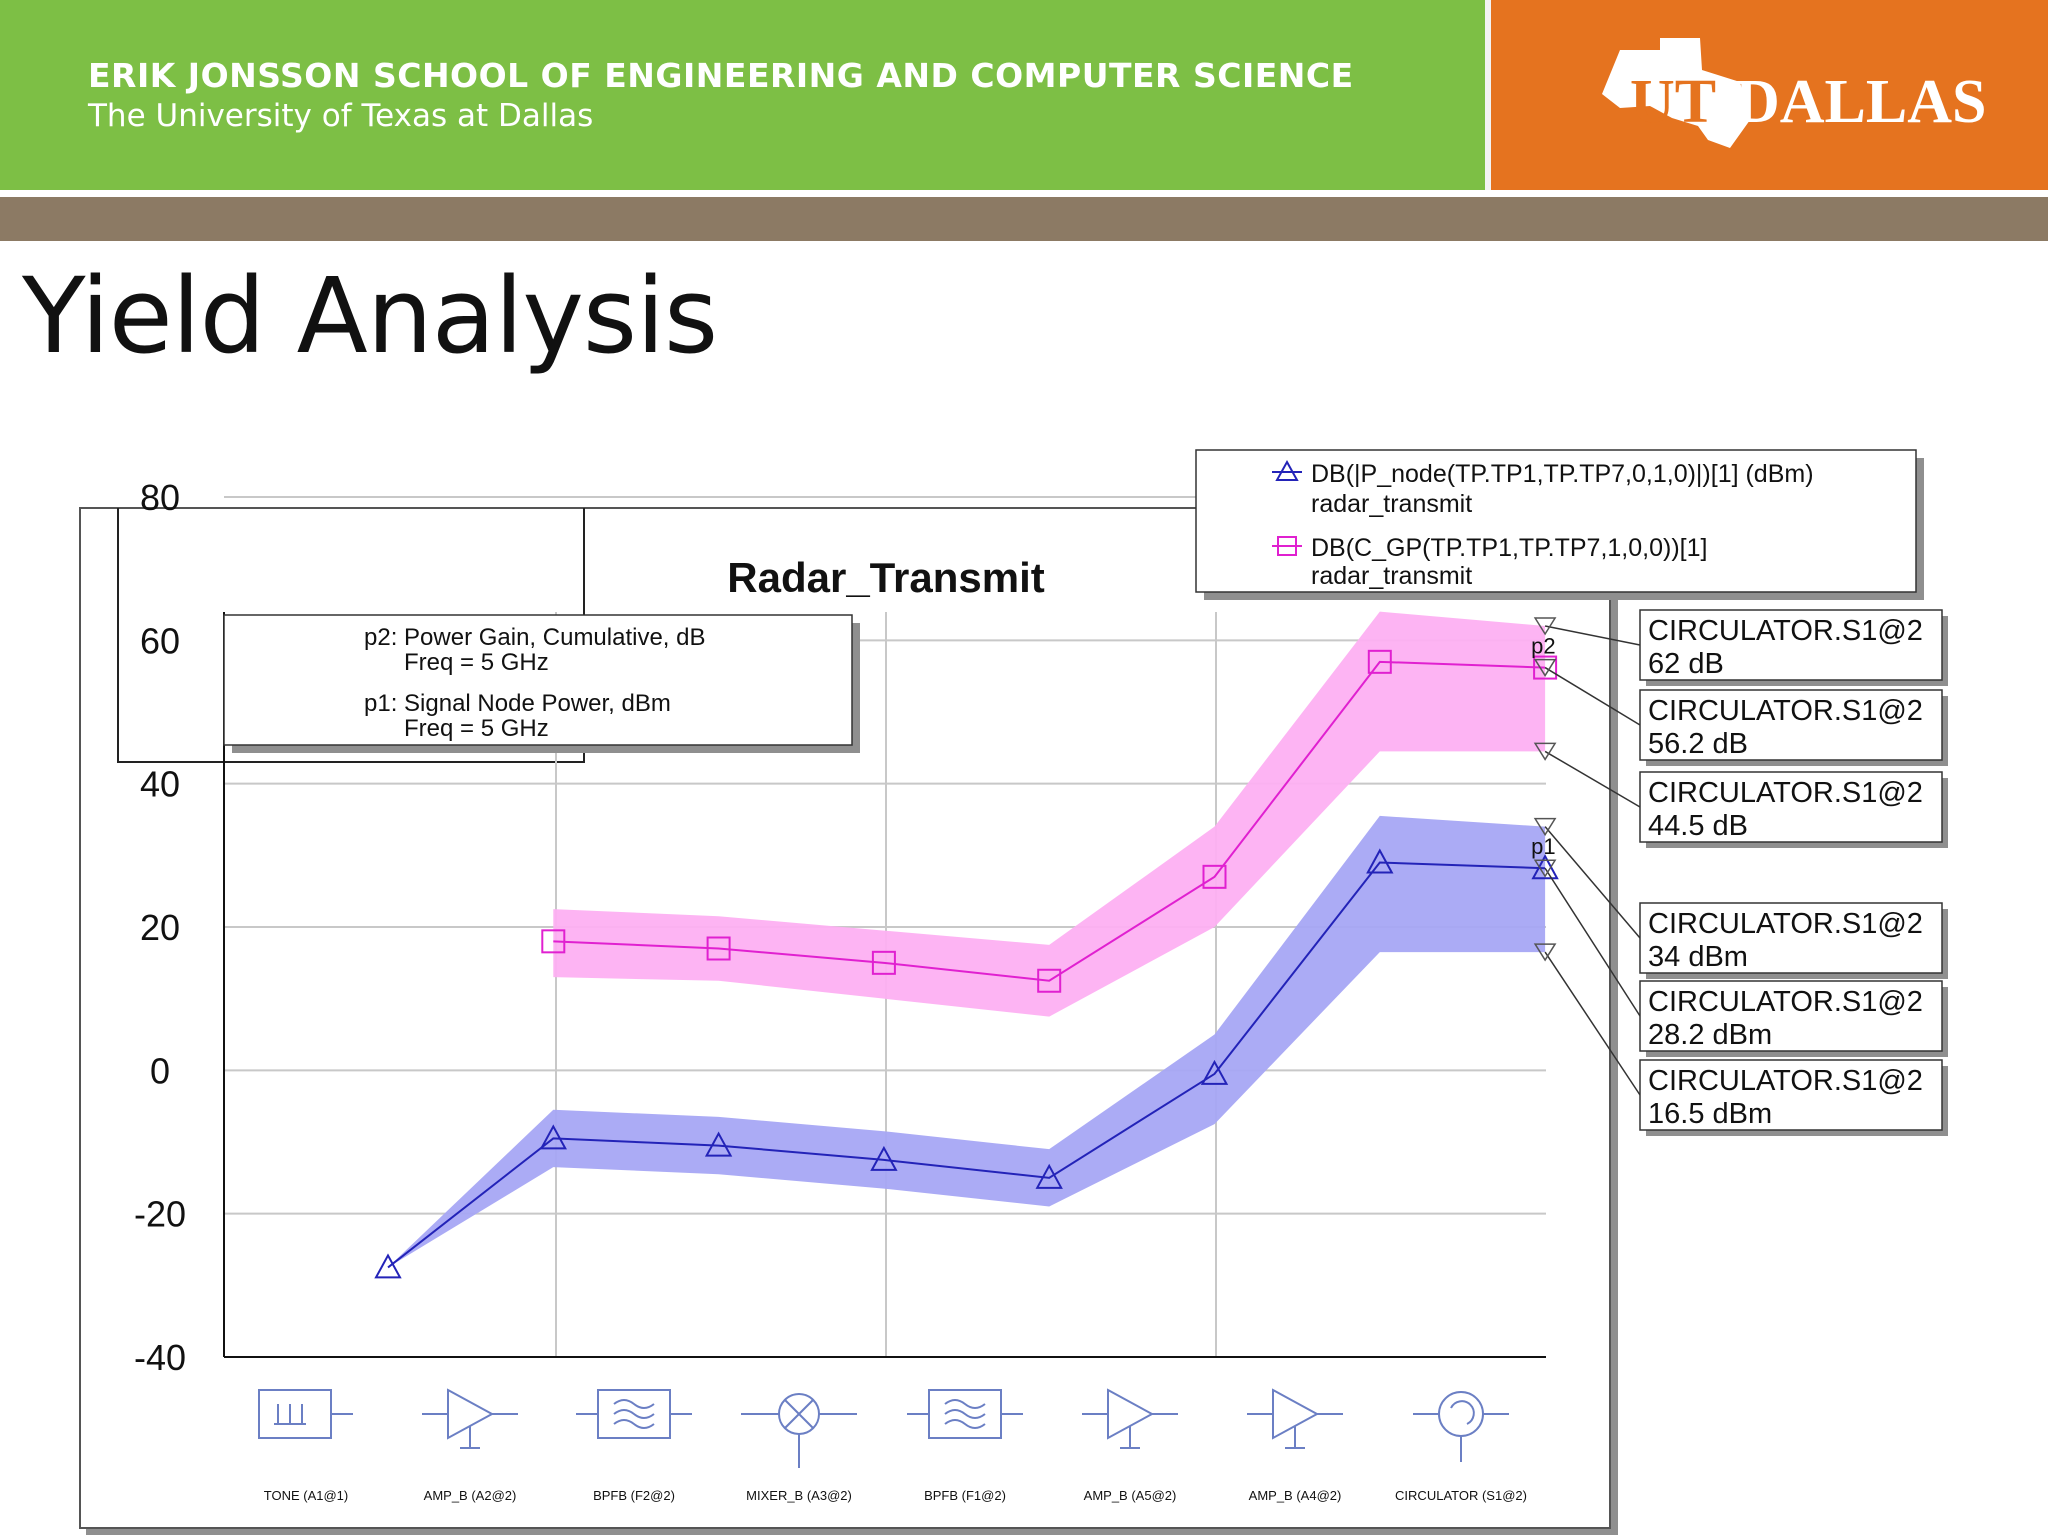  What do you see at coordinates (370, 316) in the screenshot?
I see `slide-title: Yield Analysis` at bounding box center [370, 316].